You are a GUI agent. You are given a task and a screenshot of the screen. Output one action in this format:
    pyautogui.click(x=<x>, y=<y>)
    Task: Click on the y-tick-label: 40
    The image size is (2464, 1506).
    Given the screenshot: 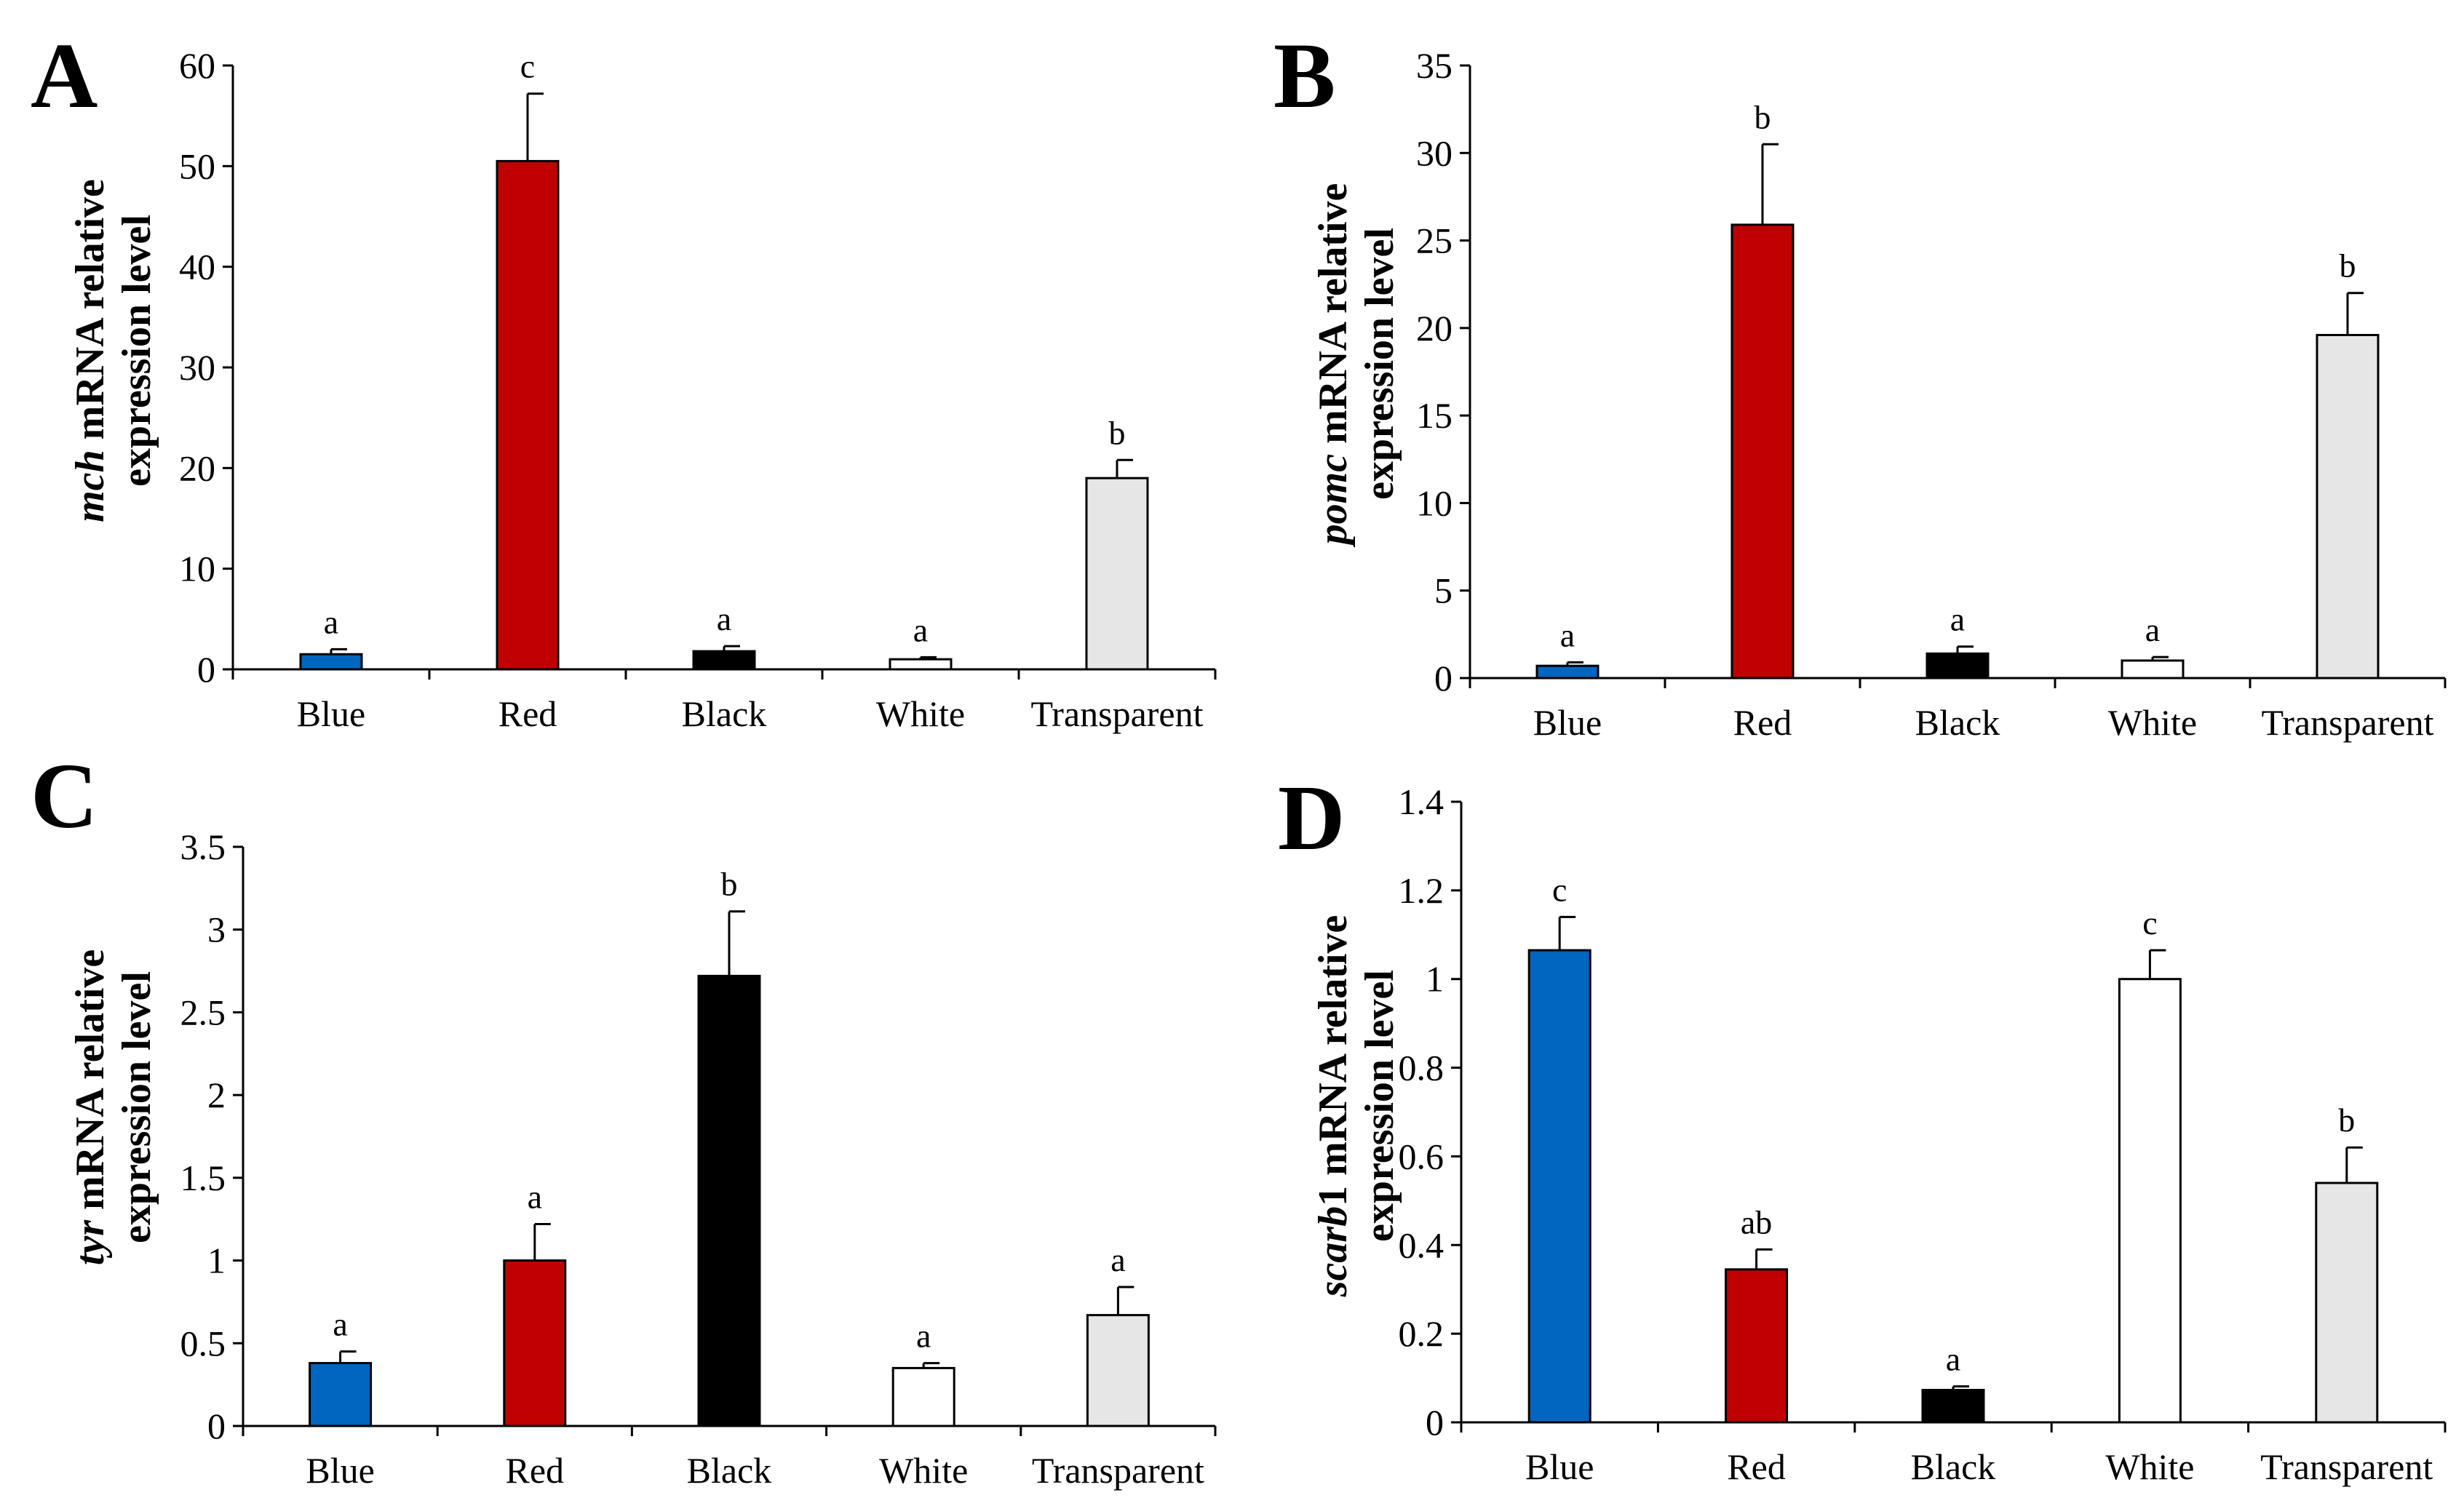 What is the action you would take?
    pyautogui.click(x=197, y=267)
    